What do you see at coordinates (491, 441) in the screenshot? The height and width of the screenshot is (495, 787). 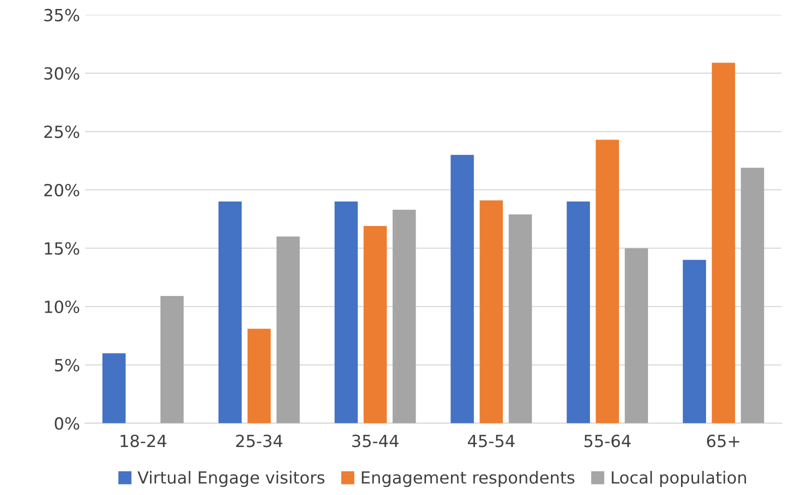 I see `x-tick-label: 45-54` at bounding box center [491, 441].